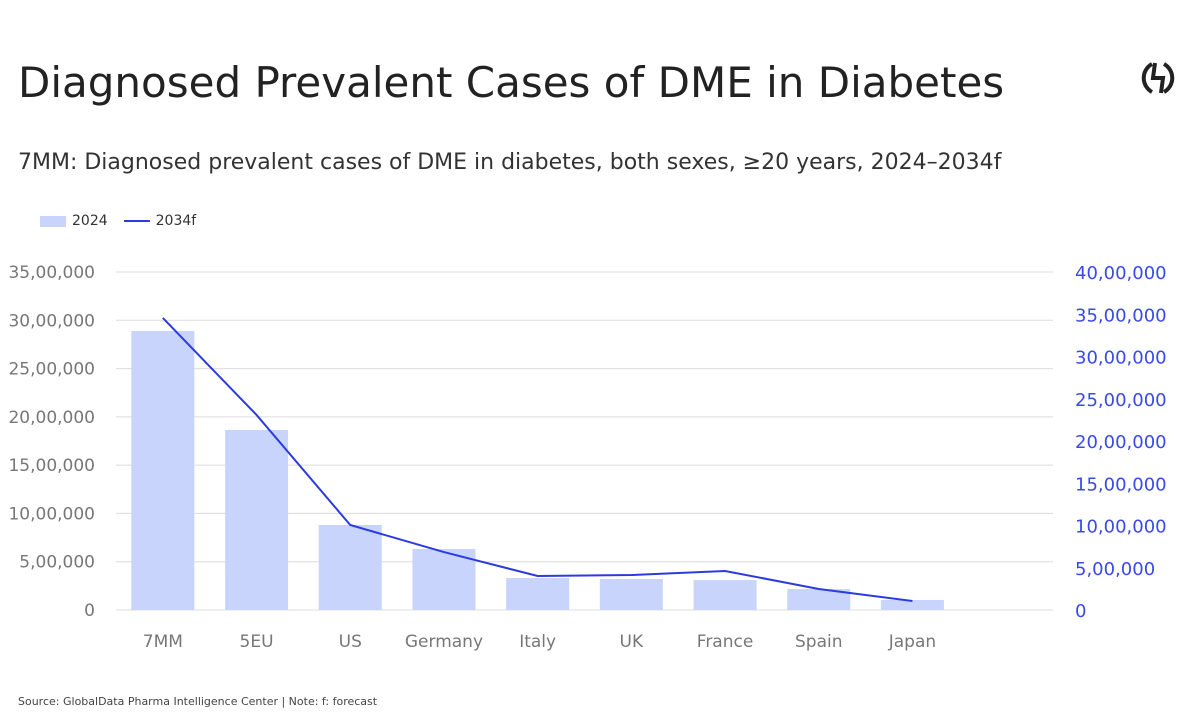  Describe the element at coordinates (1115, 569) in the screenshot. I see `y-right-tick-label: 5,00,000` at that location.